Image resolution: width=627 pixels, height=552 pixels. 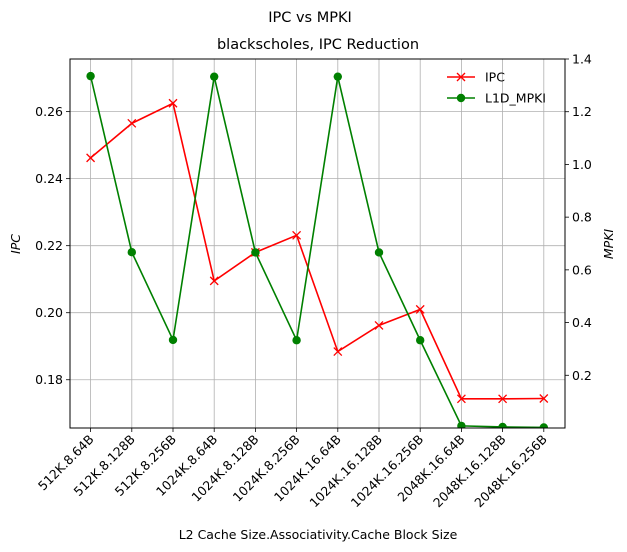 I want to click on y-right-tick-label-4: 1.0, so click(x=582, y=164).